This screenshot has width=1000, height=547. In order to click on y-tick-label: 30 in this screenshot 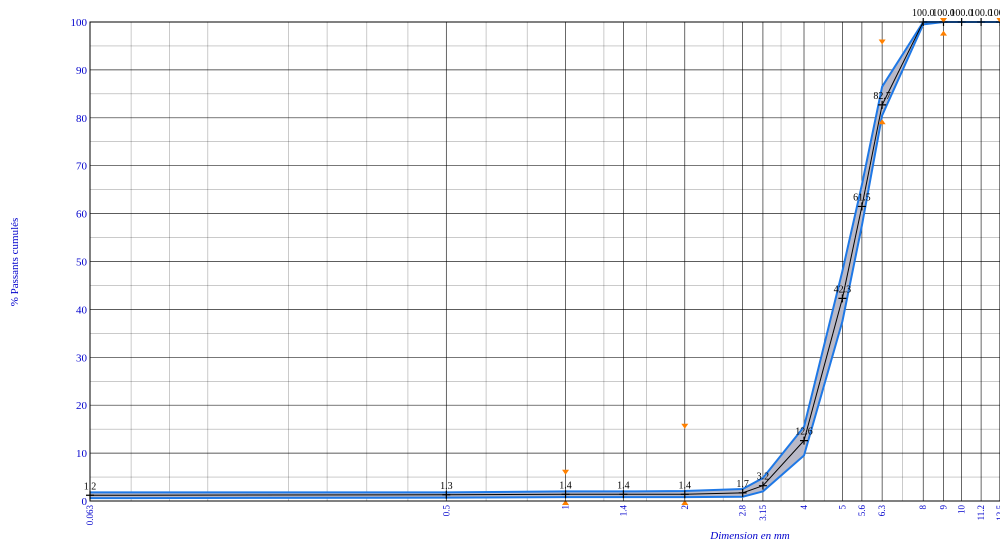, I will do `click(82, 358)`.